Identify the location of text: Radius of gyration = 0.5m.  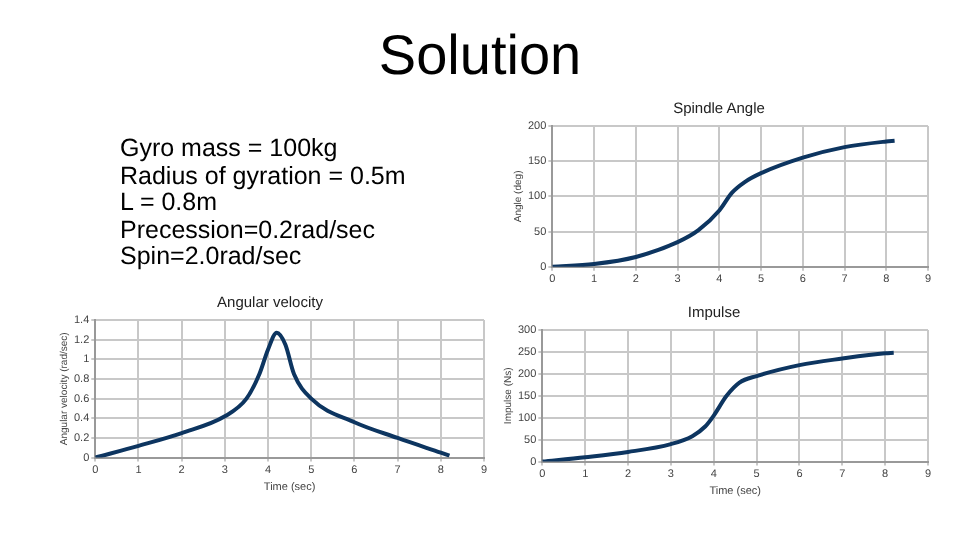
(263, 175).